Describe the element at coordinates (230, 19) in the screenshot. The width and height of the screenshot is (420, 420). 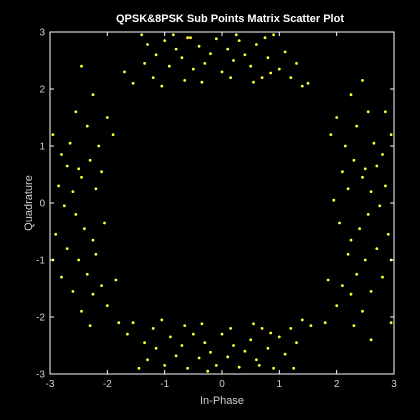
I see `chart-title: QPSK&8PSK Sub Points Matrix Scatter Plot` at that location.